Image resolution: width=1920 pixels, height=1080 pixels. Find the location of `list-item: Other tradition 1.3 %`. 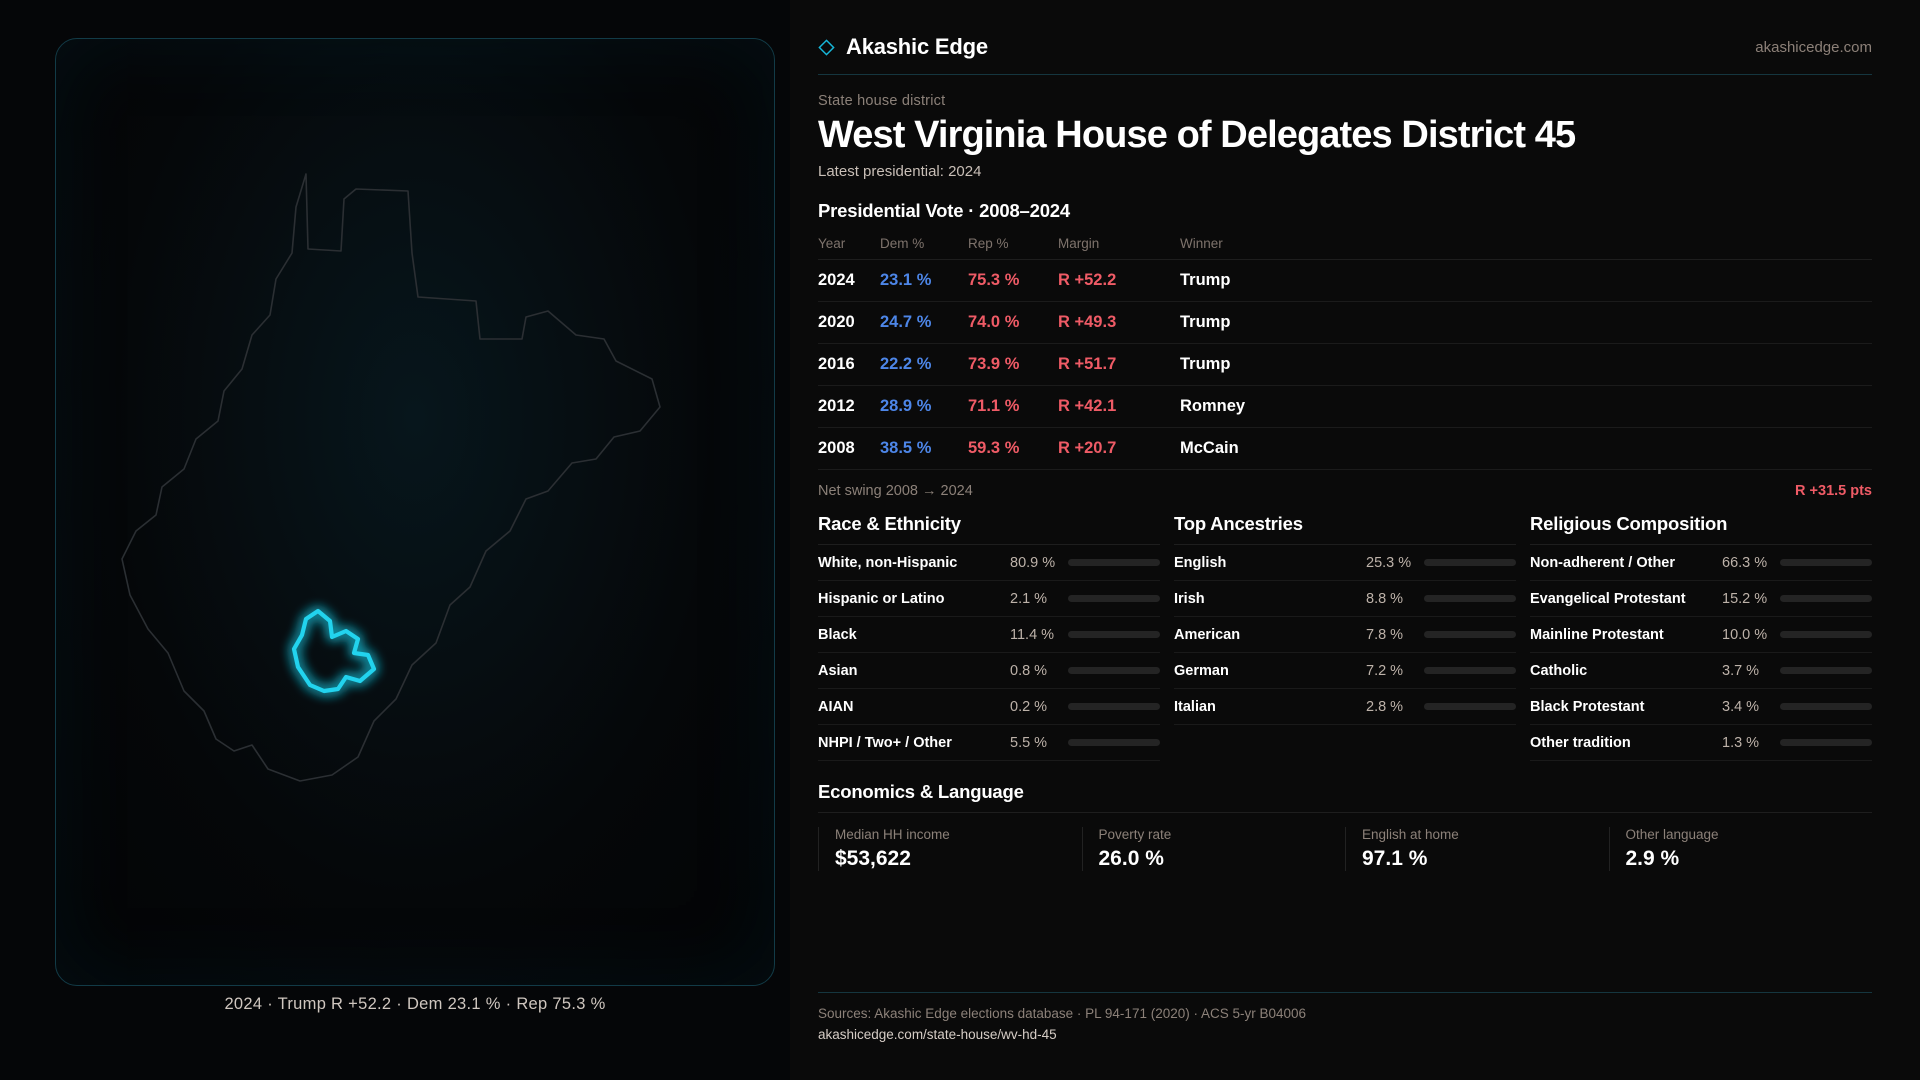

list-item: Other tradition 1.3 % is located at coordinates (1701, 743).